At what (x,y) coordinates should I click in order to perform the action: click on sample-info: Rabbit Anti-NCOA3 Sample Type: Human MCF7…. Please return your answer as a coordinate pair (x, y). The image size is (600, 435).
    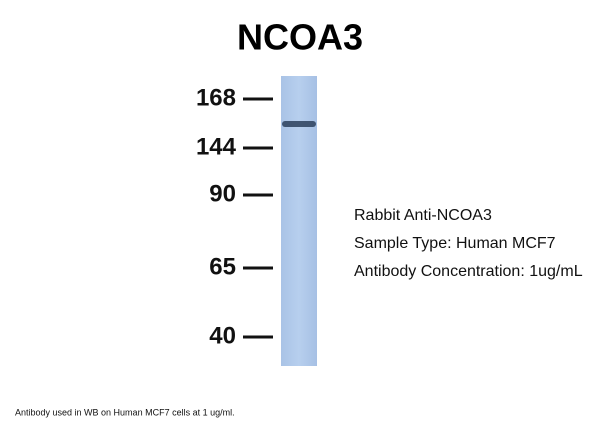
    Looking at the image, I should click on (468, 243).